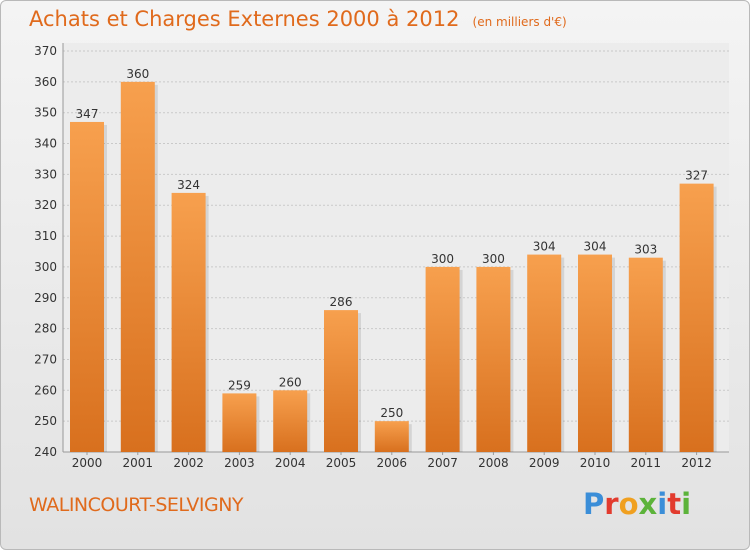 This screenshot has width=750, height=550. Describe the element at coordinates (45, 421) in the screenshot. I see `y-tick-label: 250` at that location.